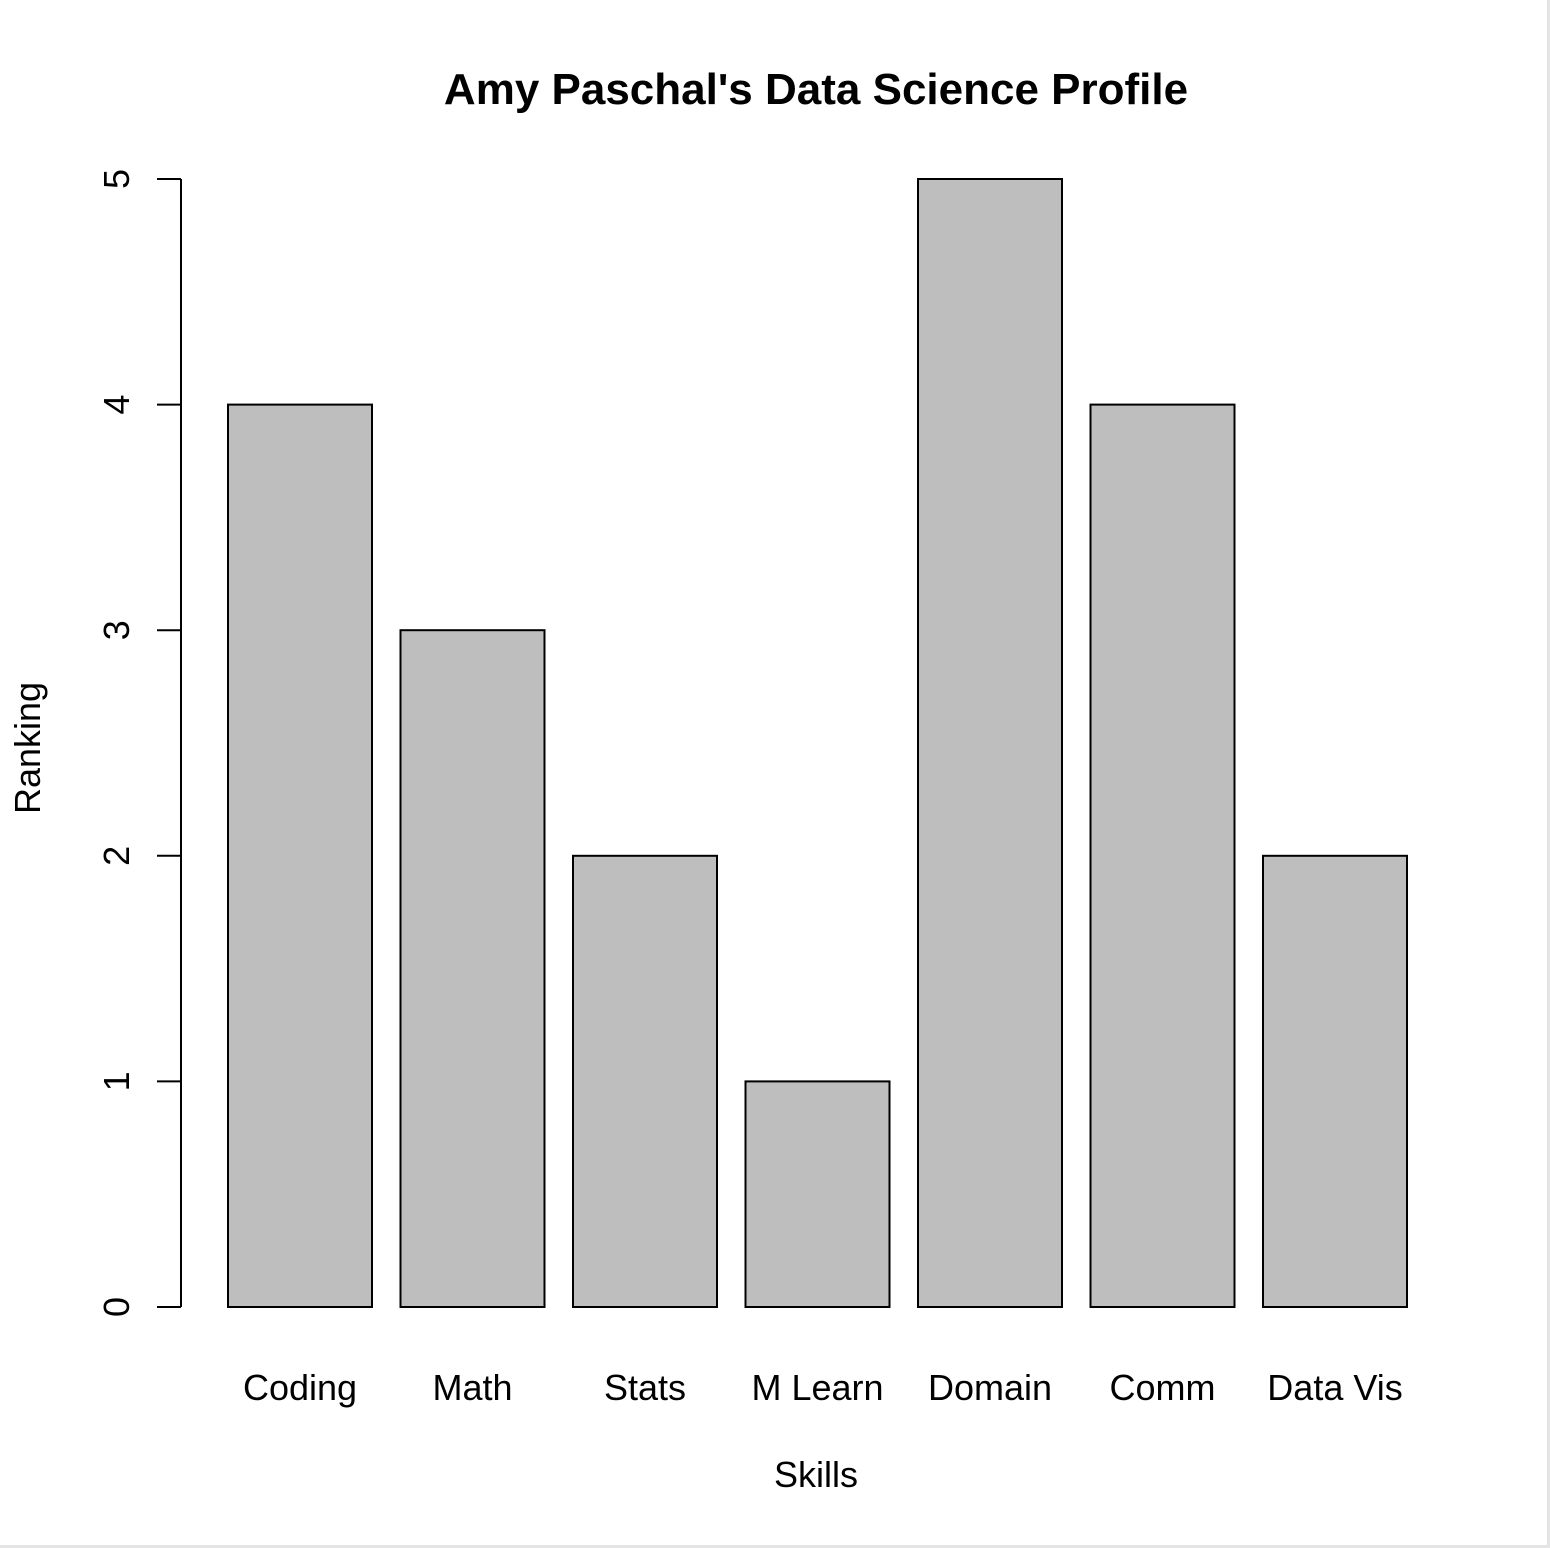 This screenshot has width=1550, height=1548. Describe the element at coordinates (116, 630) in the screenshot. I see `y-tick-label: 3` at that location.